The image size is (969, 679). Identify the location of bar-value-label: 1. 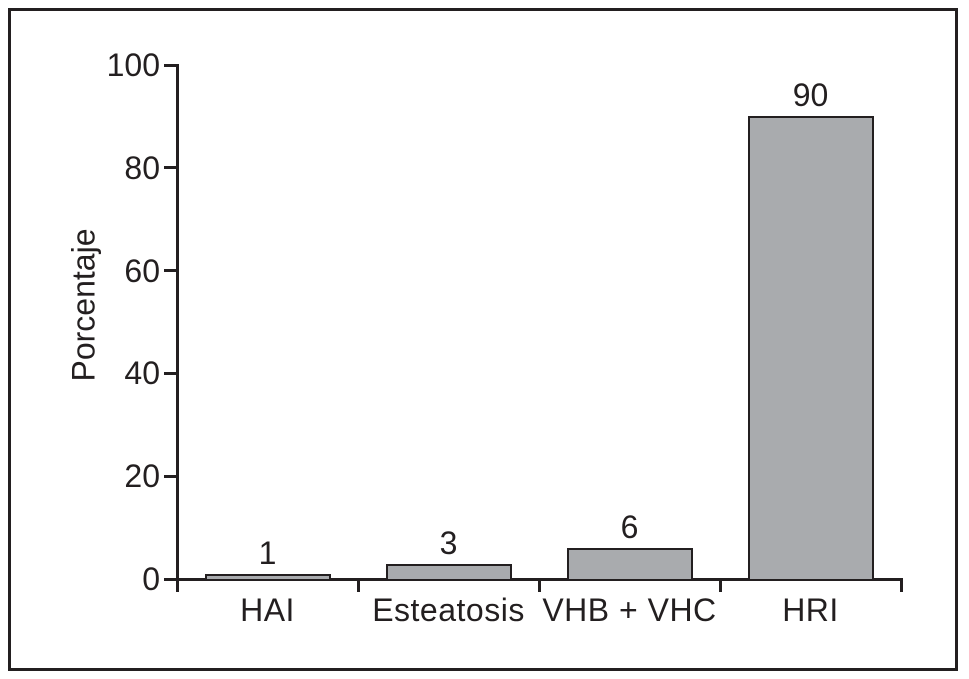
(267, 552).